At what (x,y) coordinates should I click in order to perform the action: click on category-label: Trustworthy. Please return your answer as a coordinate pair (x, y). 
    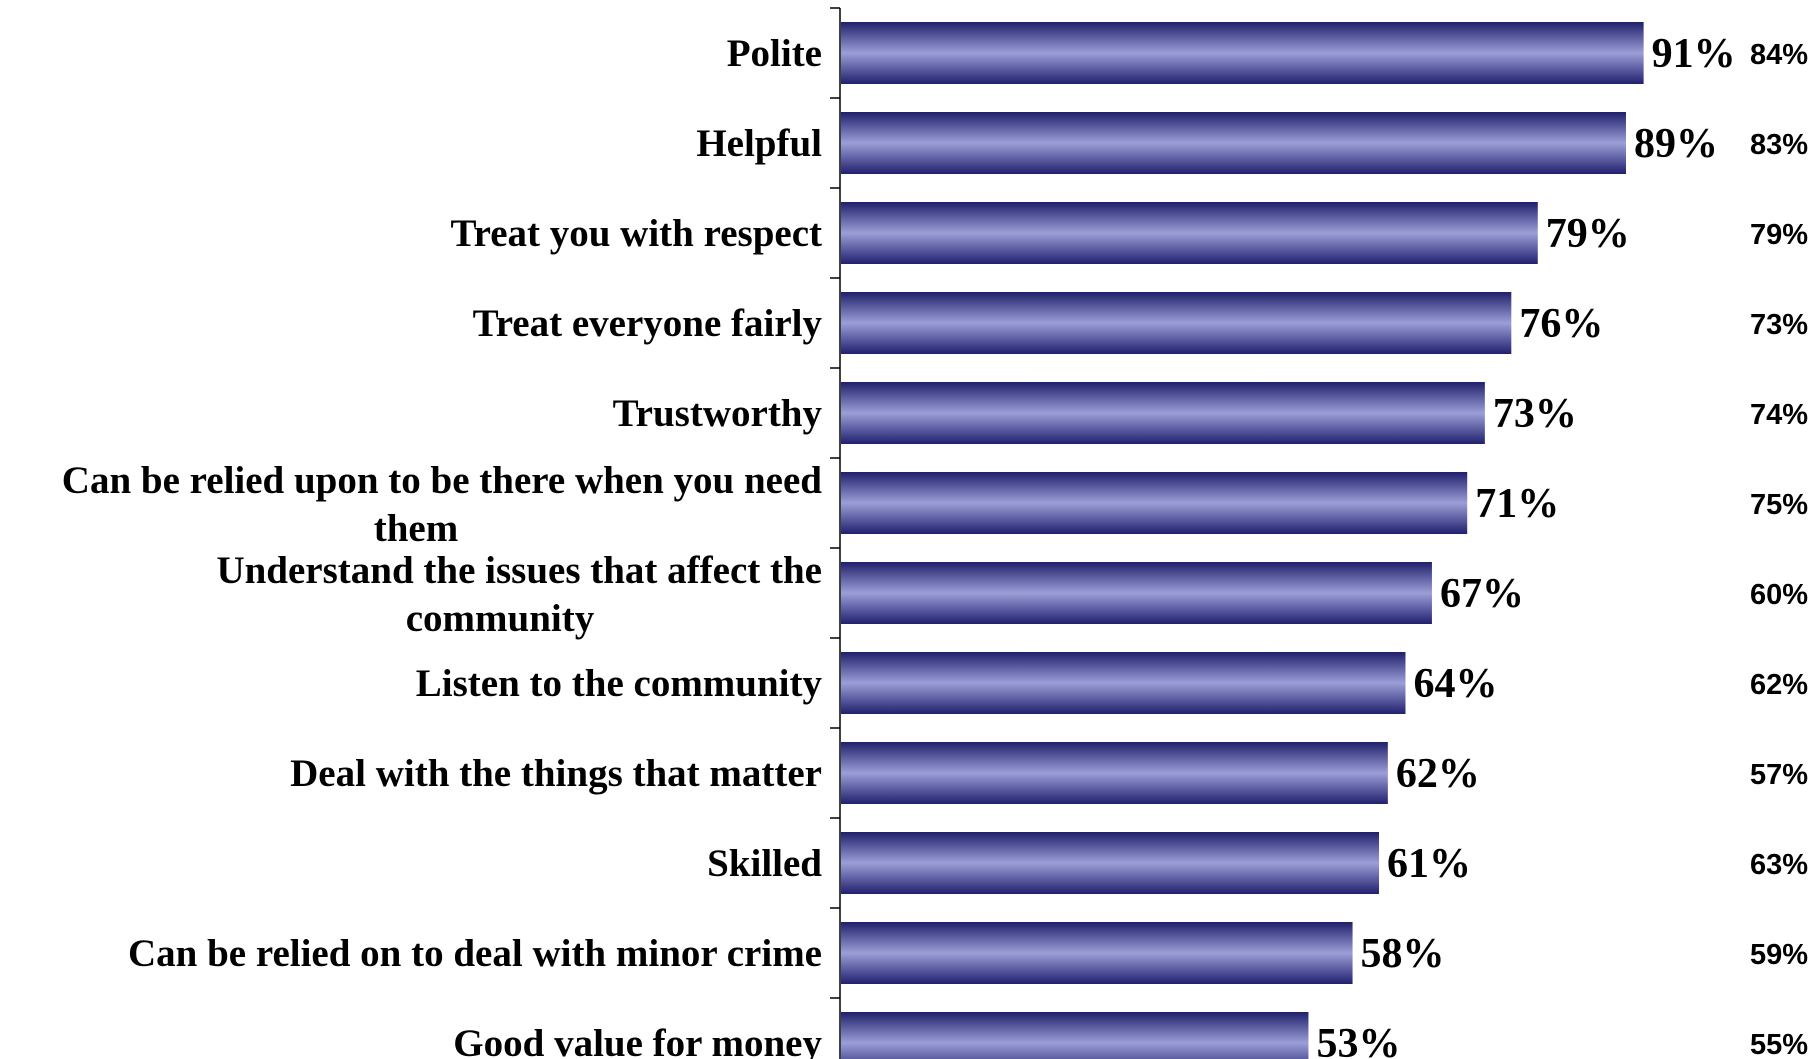
    Looking at the image, I should click on (718, 413).